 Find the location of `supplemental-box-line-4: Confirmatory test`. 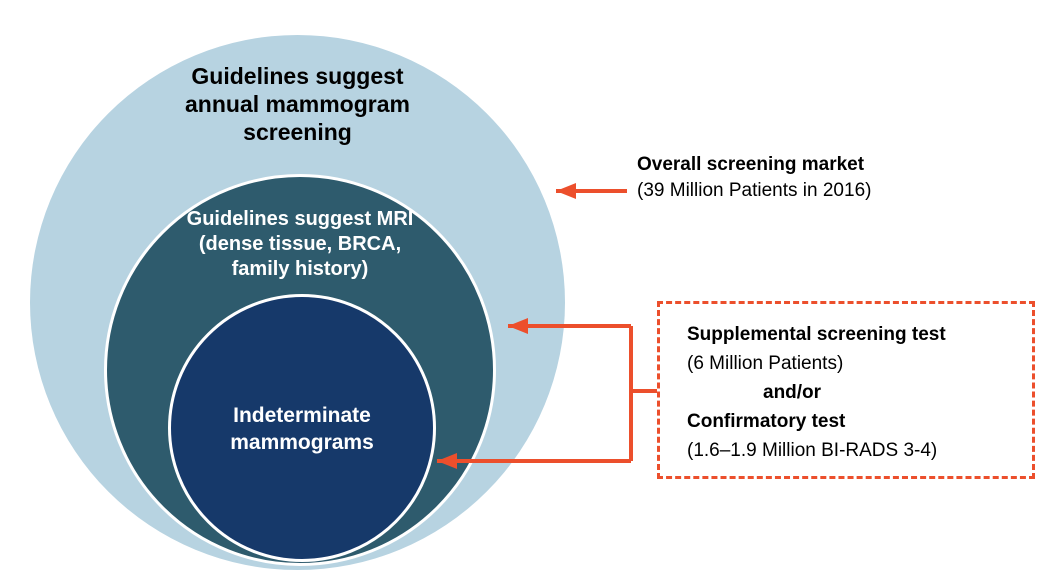

supplemental-box-line-4: Confirmatory test is located at coordinates (766, 421).